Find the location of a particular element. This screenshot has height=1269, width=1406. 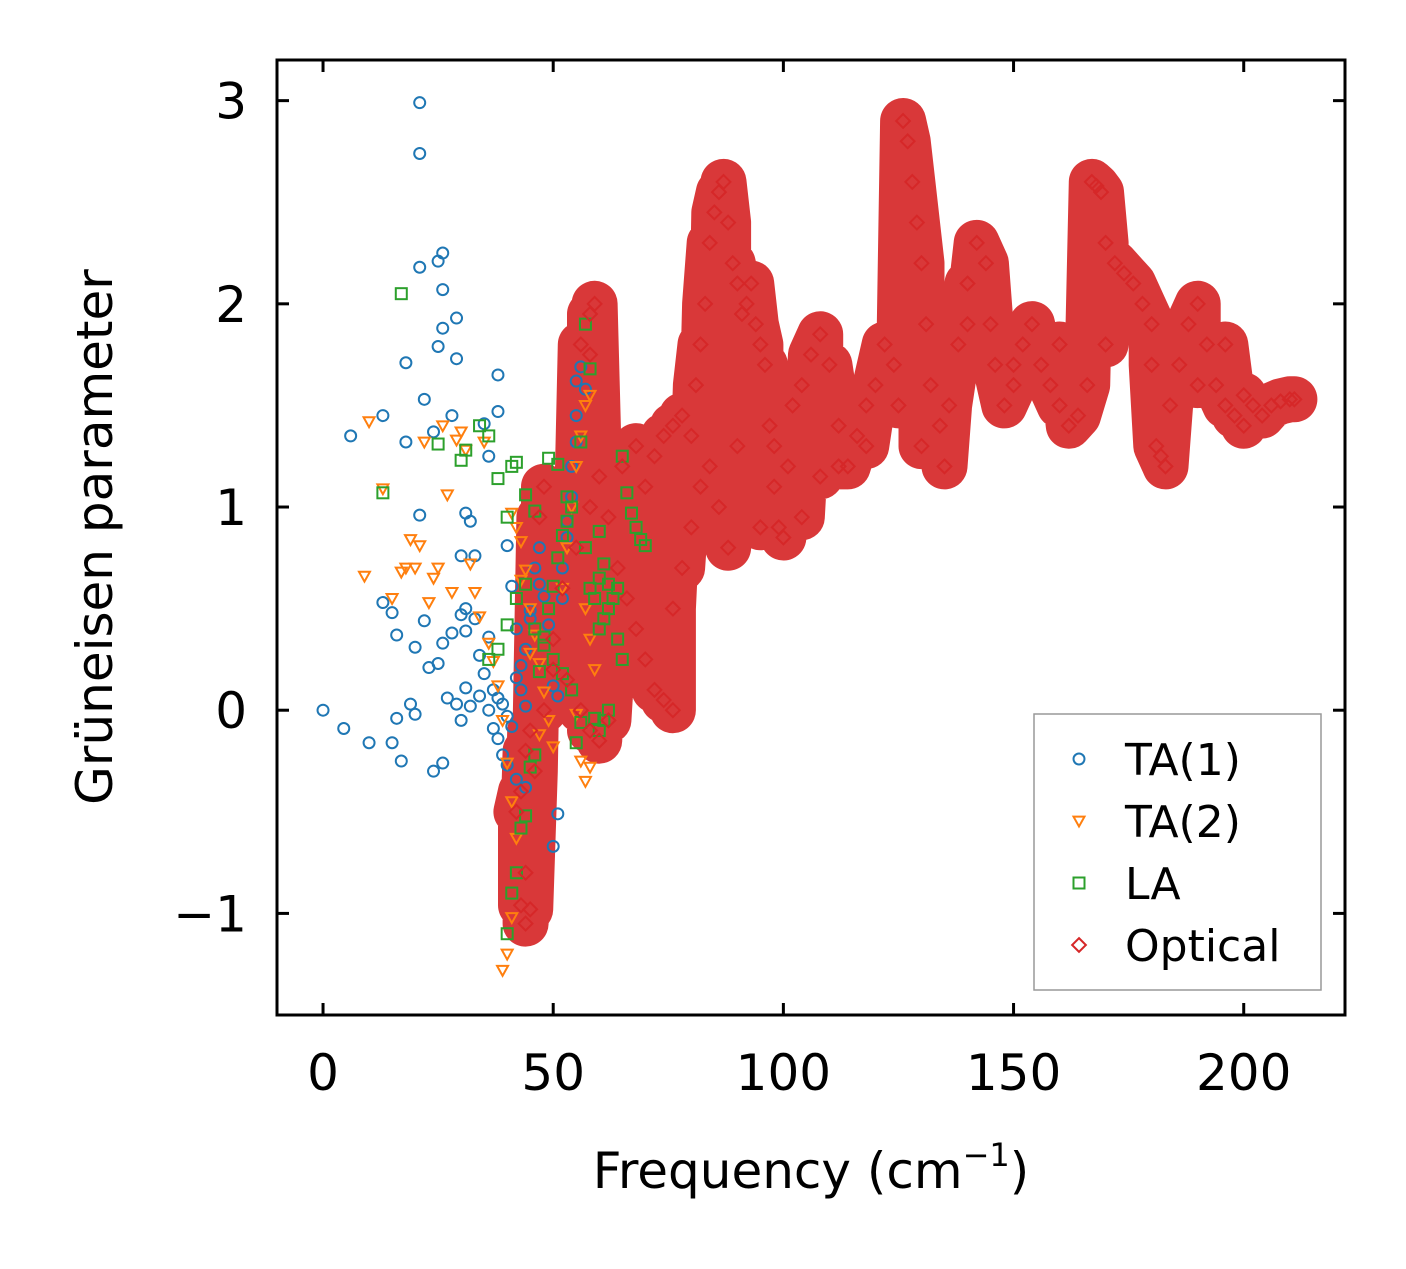

y-tick-label: 0 is located at coordinates (231, 711).